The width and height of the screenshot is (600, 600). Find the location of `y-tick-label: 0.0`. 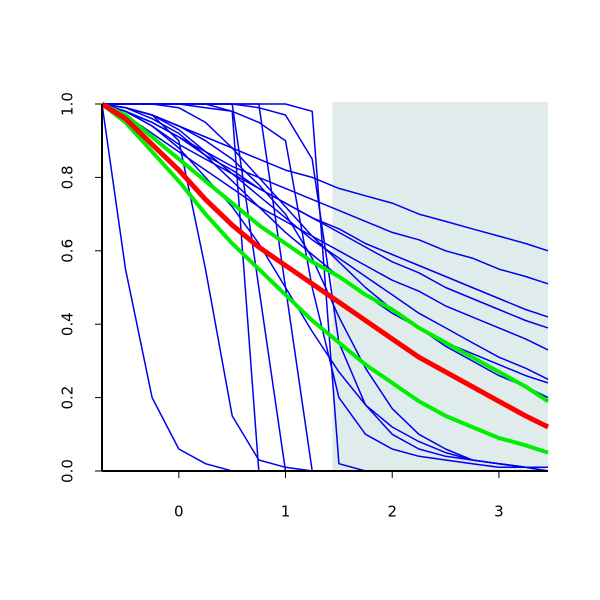

y-tick-label: 0.0 is located at coordinates (68, 471).